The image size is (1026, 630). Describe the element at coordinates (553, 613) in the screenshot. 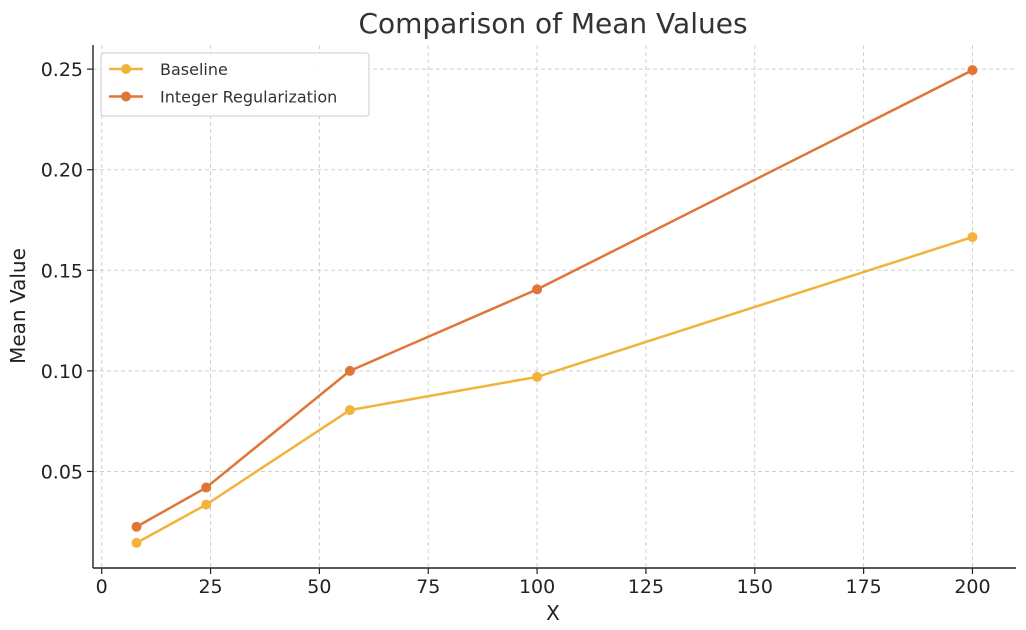

I see `x-axis-label: X` at that location.